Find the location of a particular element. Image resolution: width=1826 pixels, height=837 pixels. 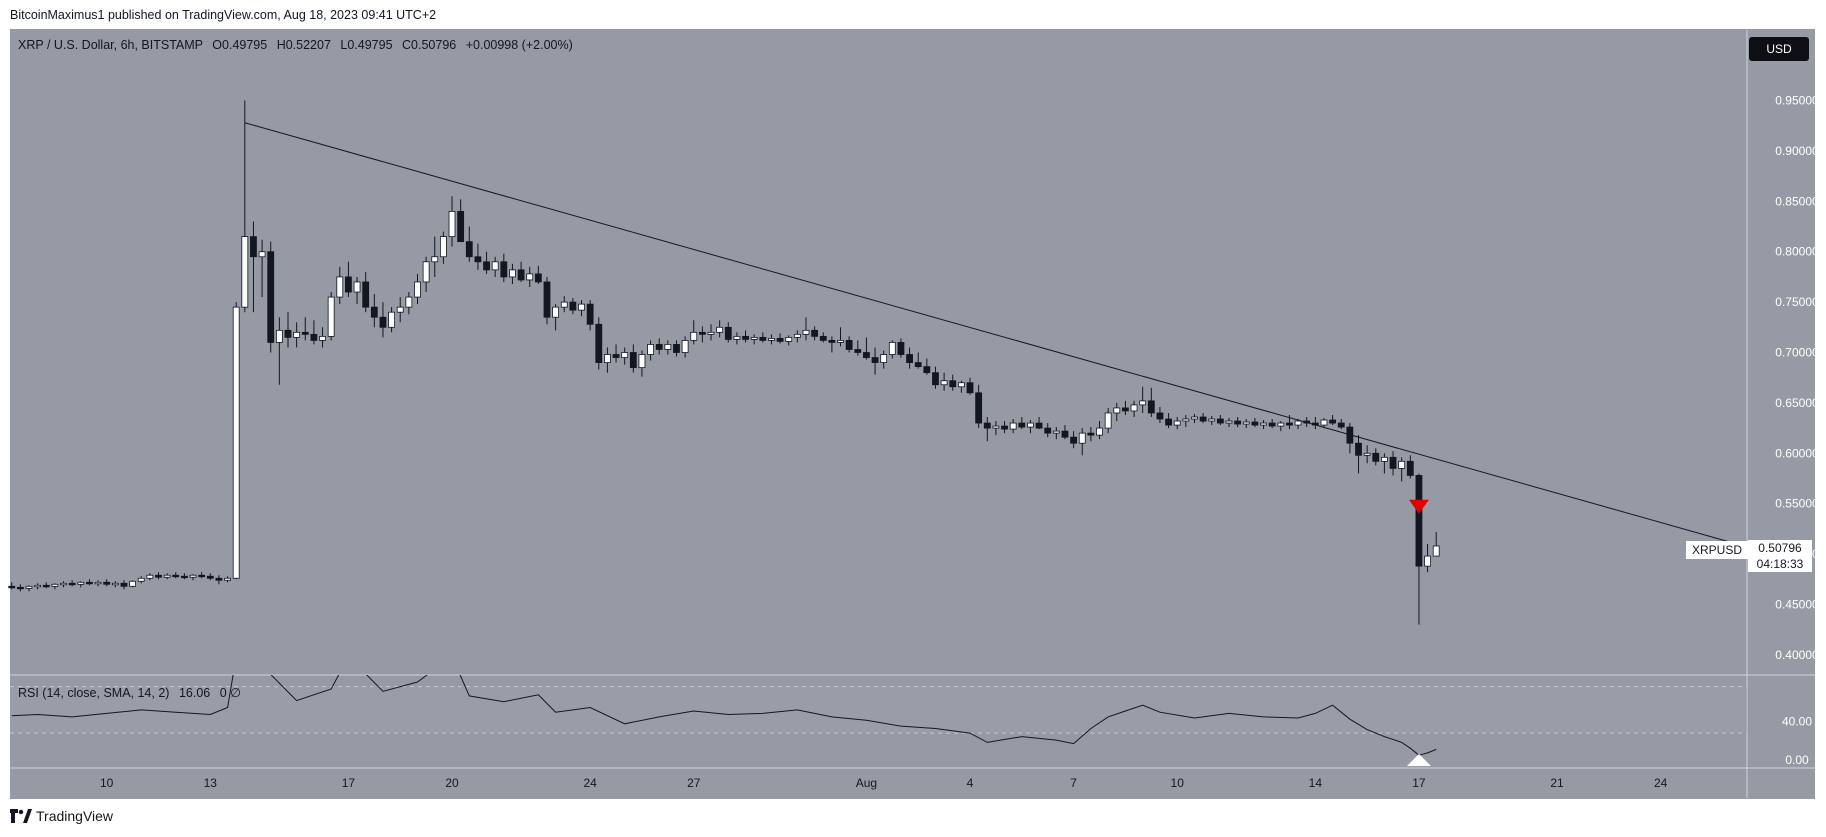

time-tick-label: 27 is located at coordinates (694, 783).